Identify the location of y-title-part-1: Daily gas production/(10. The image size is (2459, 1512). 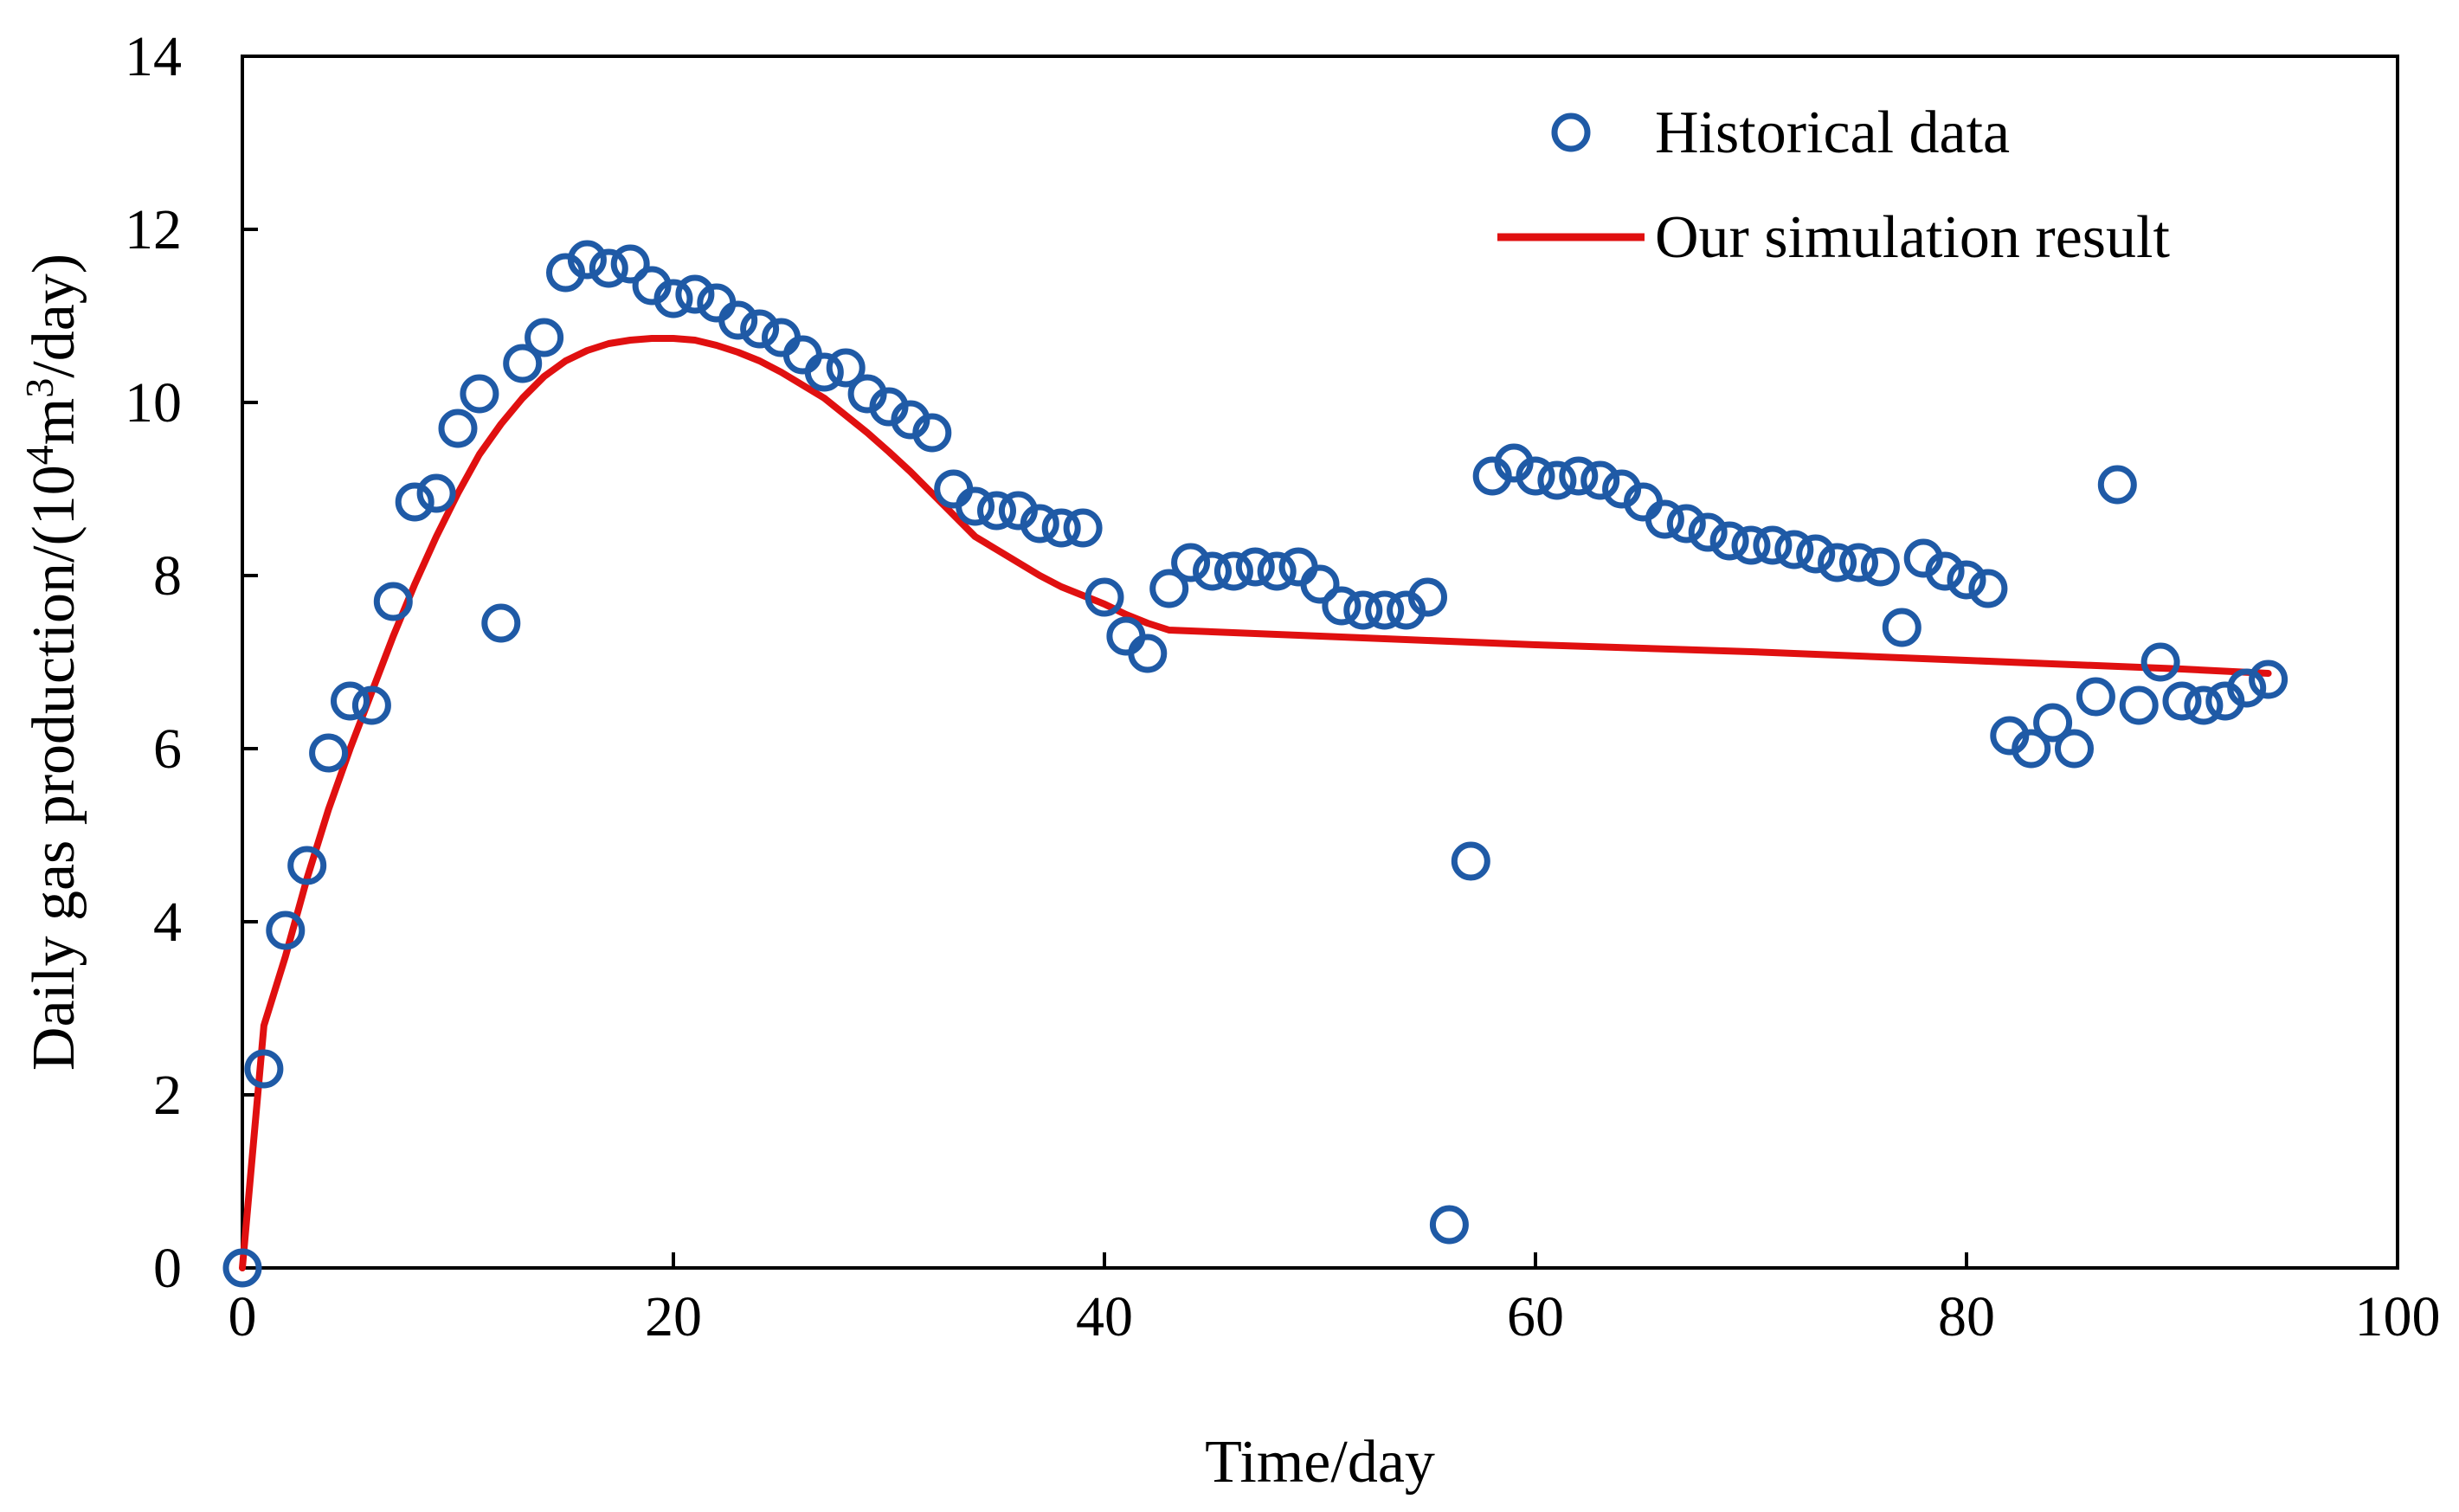
(54, 768).